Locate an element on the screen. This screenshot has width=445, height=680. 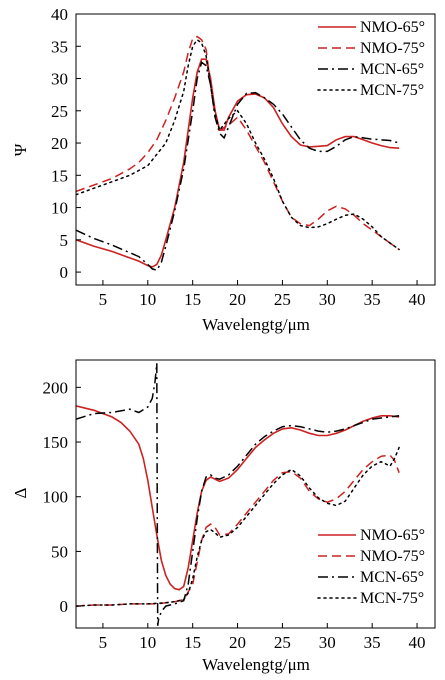
y-tick-label: 30 is located at coordinates (59, 79).